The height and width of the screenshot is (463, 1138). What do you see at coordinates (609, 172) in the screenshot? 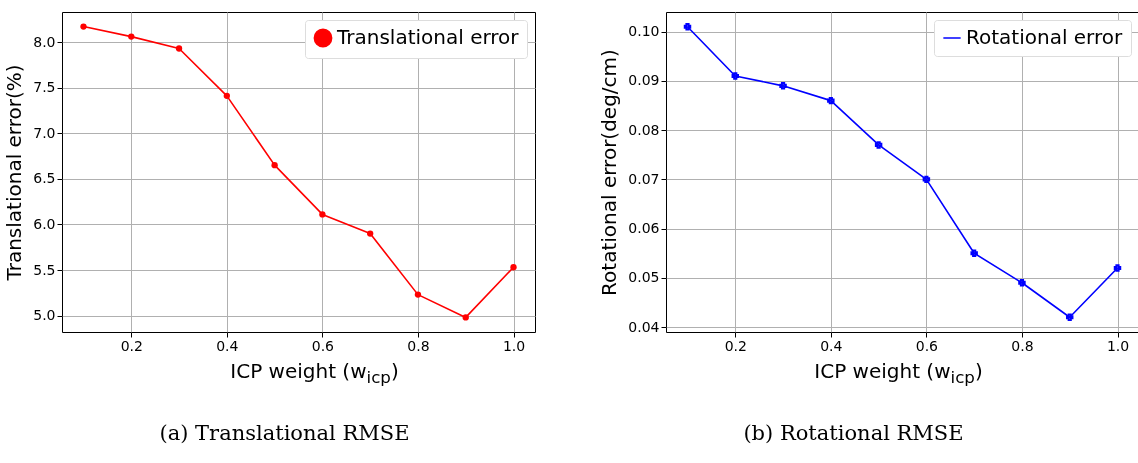
I see `y-axis-title: Rotational error(deg/cm)` at bounding box center [609, 172].